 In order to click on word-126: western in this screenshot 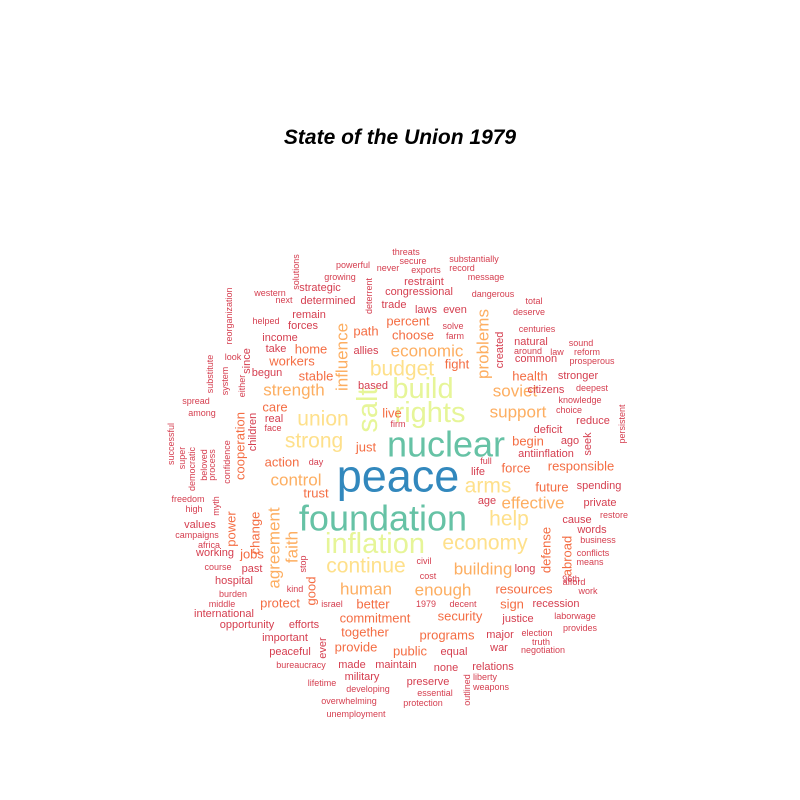, I will do `click(269, 293)`.